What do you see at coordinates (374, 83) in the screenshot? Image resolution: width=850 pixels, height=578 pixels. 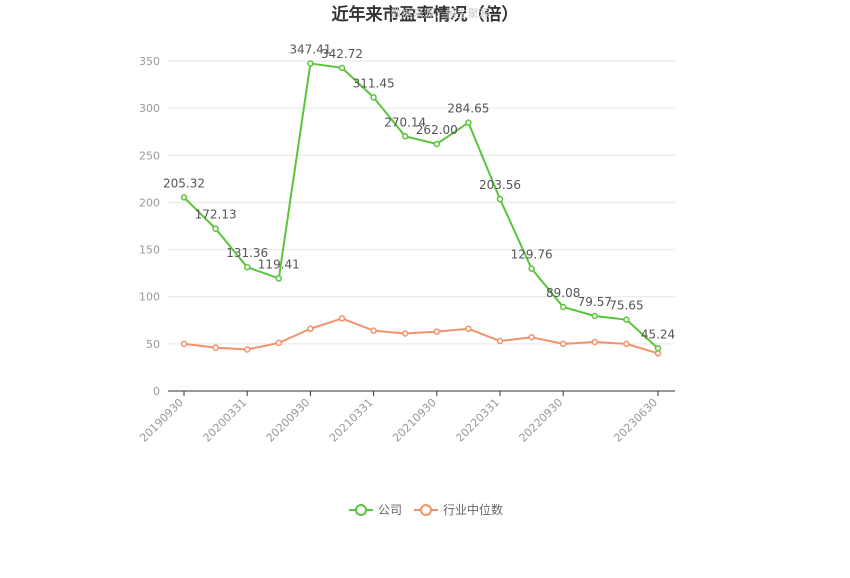 I see `data-label: 311.45` at bounding box center [374, 83].